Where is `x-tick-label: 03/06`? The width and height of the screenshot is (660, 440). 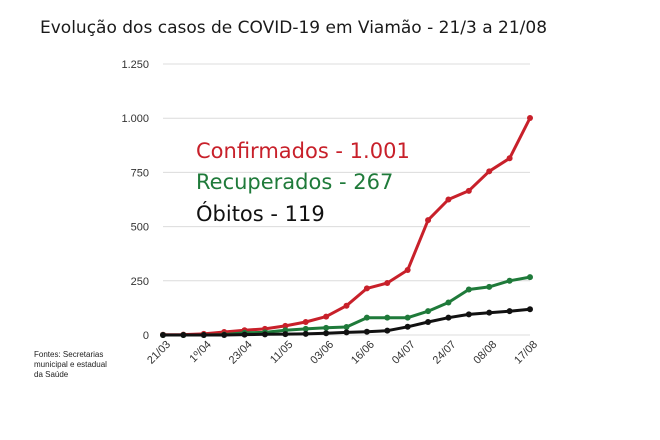 x-tick-label: 03/06 is located at coordinates (322, 353).